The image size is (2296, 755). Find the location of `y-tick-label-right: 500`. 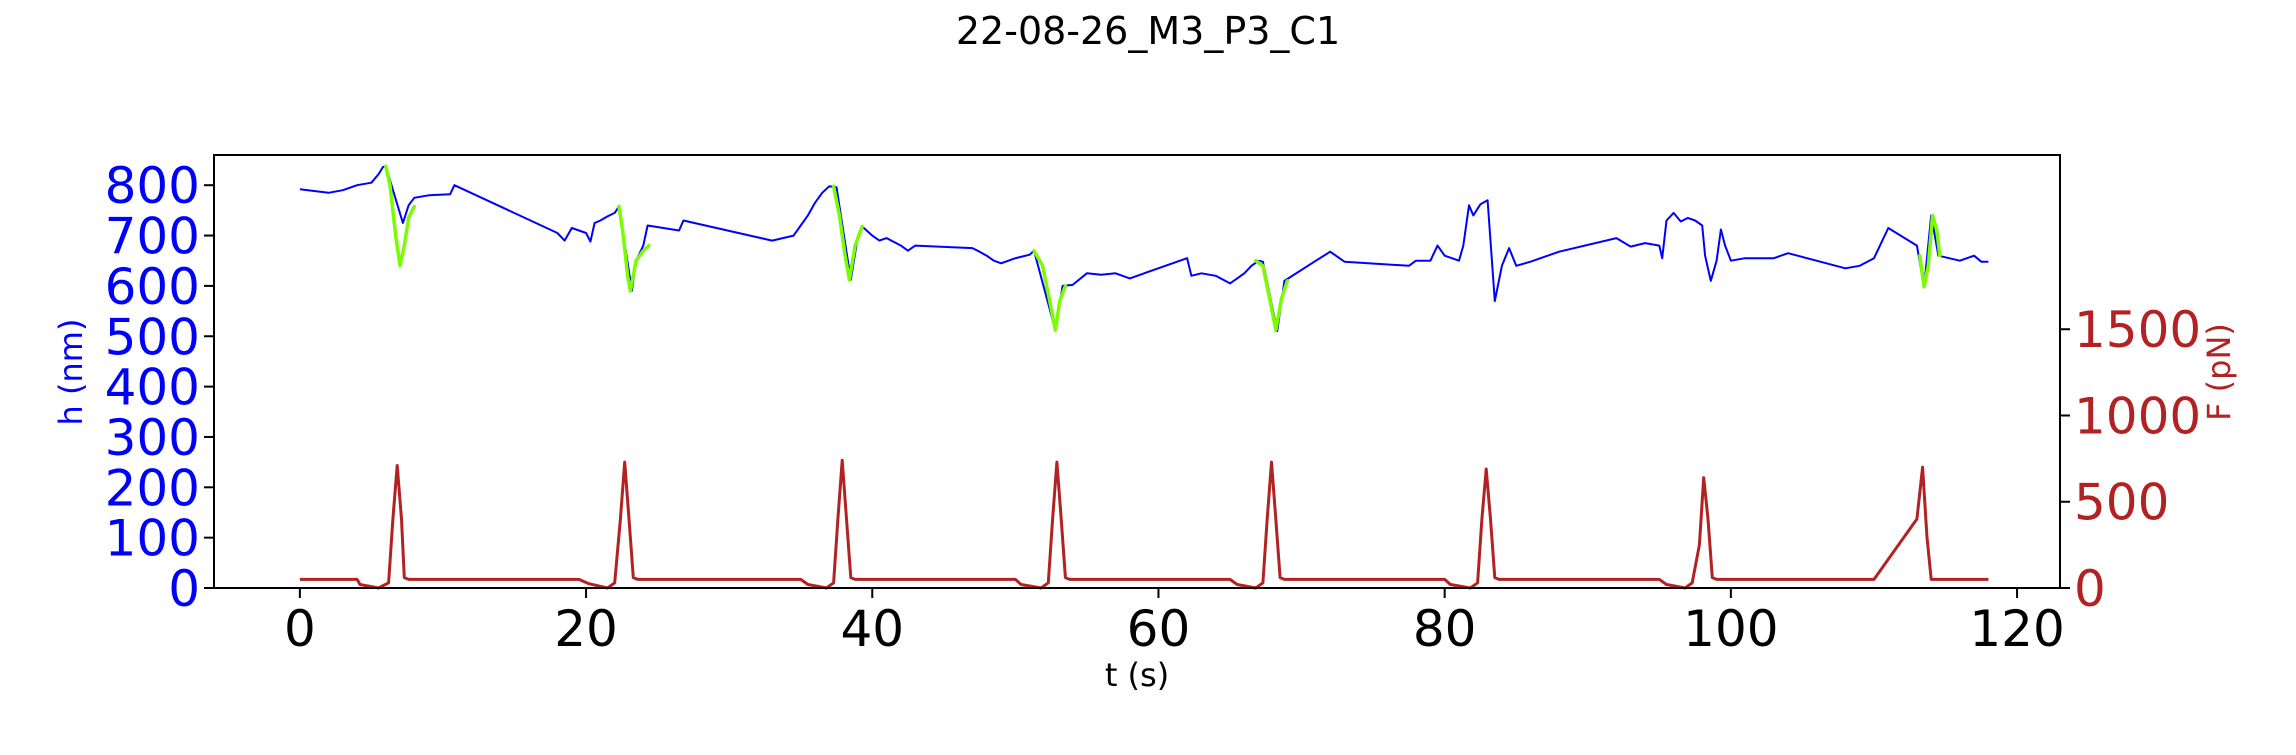

y-tick-label-right: 500 is located at coordinates (2121, 503).